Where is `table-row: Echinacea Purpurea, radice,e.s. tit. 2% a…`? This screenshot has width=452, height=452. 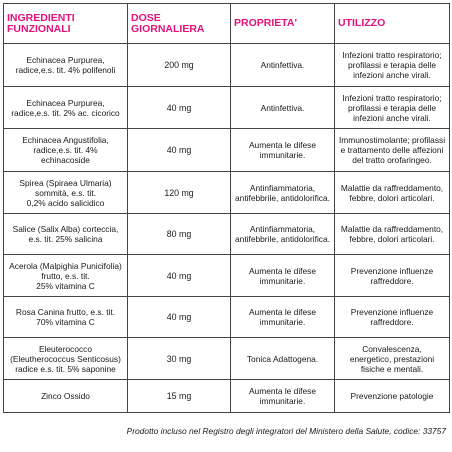
table-row: Echinacea Purpurea, radice,e.s. tit. 2% a… is located at coordinates (226, 107).